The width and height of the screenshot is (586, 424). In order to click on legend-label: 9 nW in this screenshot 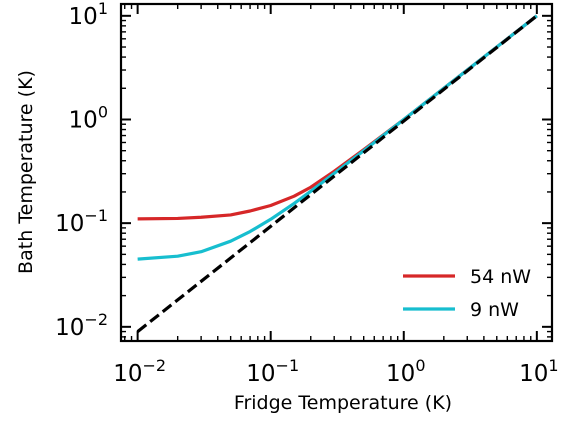, I will do `click(494, 310)`.